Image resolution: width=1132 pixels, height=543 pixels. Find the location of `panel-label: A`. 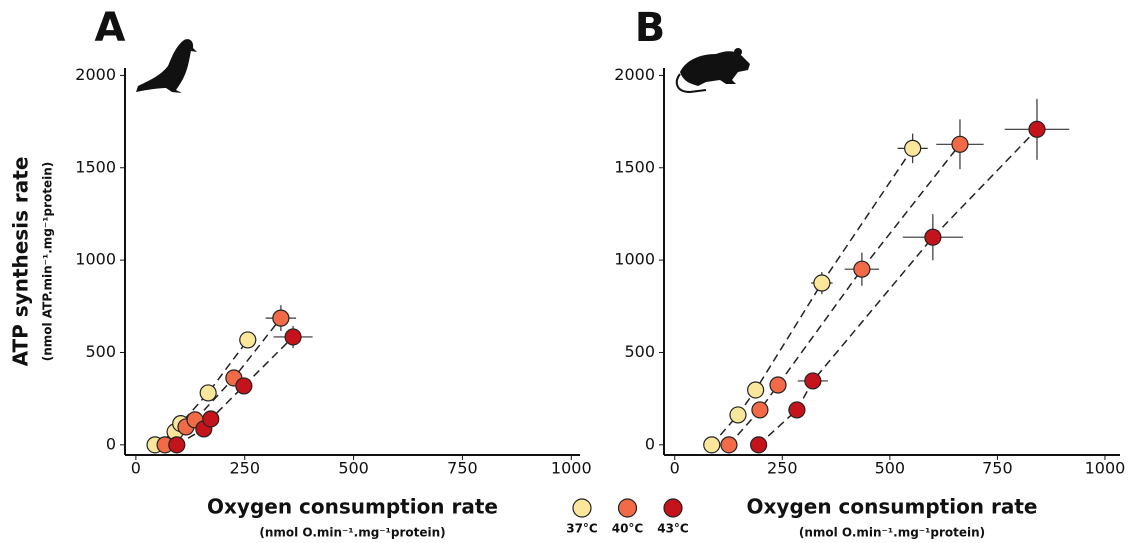

panel-label: A is located at coordinates (110, 28).